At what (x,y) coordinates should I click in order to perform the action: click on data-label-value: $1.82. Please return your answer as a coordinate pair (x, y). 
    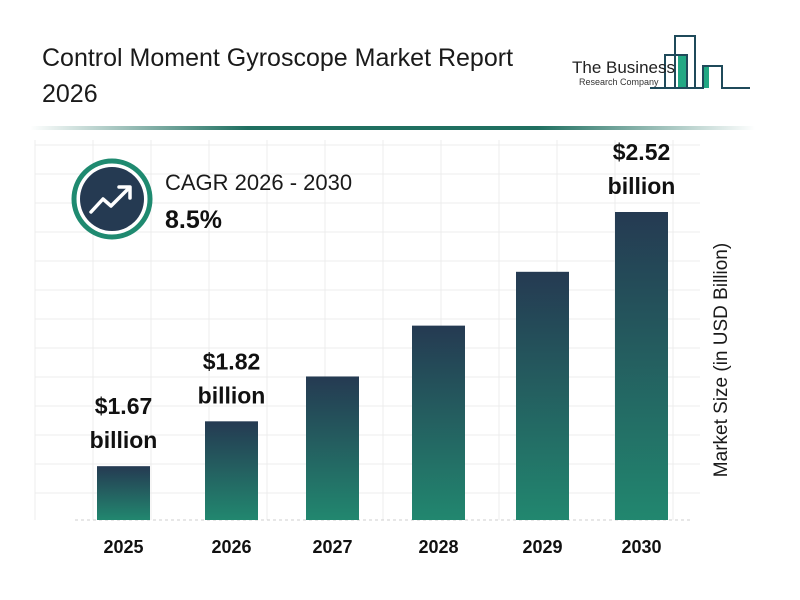
    Looking at the image, I should click on (232, 361).